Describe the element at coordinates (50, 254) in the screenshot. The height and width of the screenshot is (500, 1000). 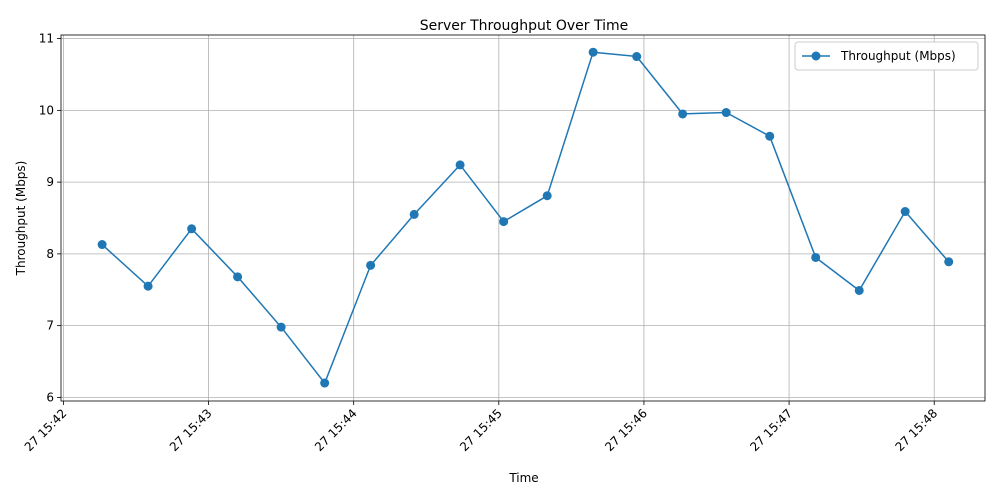
I see `y-tick-label: 8` at that location.